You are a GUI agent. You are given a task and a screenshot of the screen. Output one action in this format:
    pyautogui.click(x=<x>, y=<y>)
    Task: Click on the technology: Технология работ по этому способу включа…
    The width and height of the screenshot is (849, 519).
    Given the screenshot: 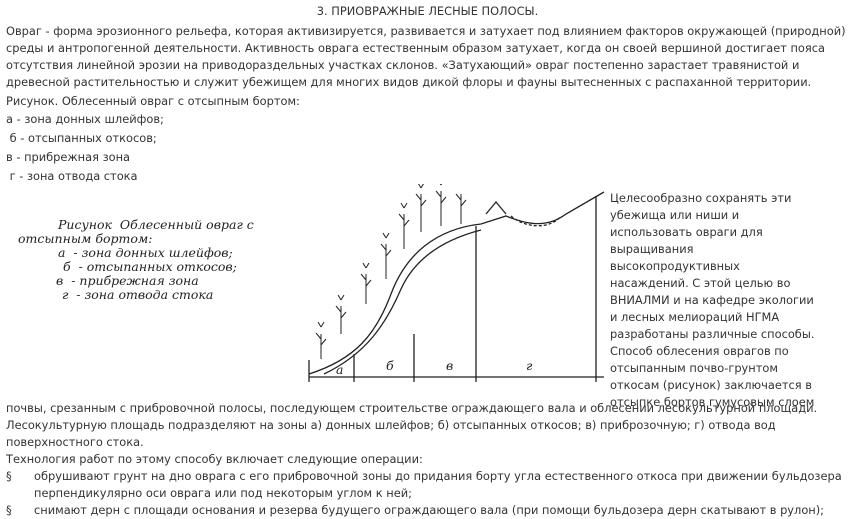 What is the action you would take?
    pyautogui.click(x=214, y=459)
    